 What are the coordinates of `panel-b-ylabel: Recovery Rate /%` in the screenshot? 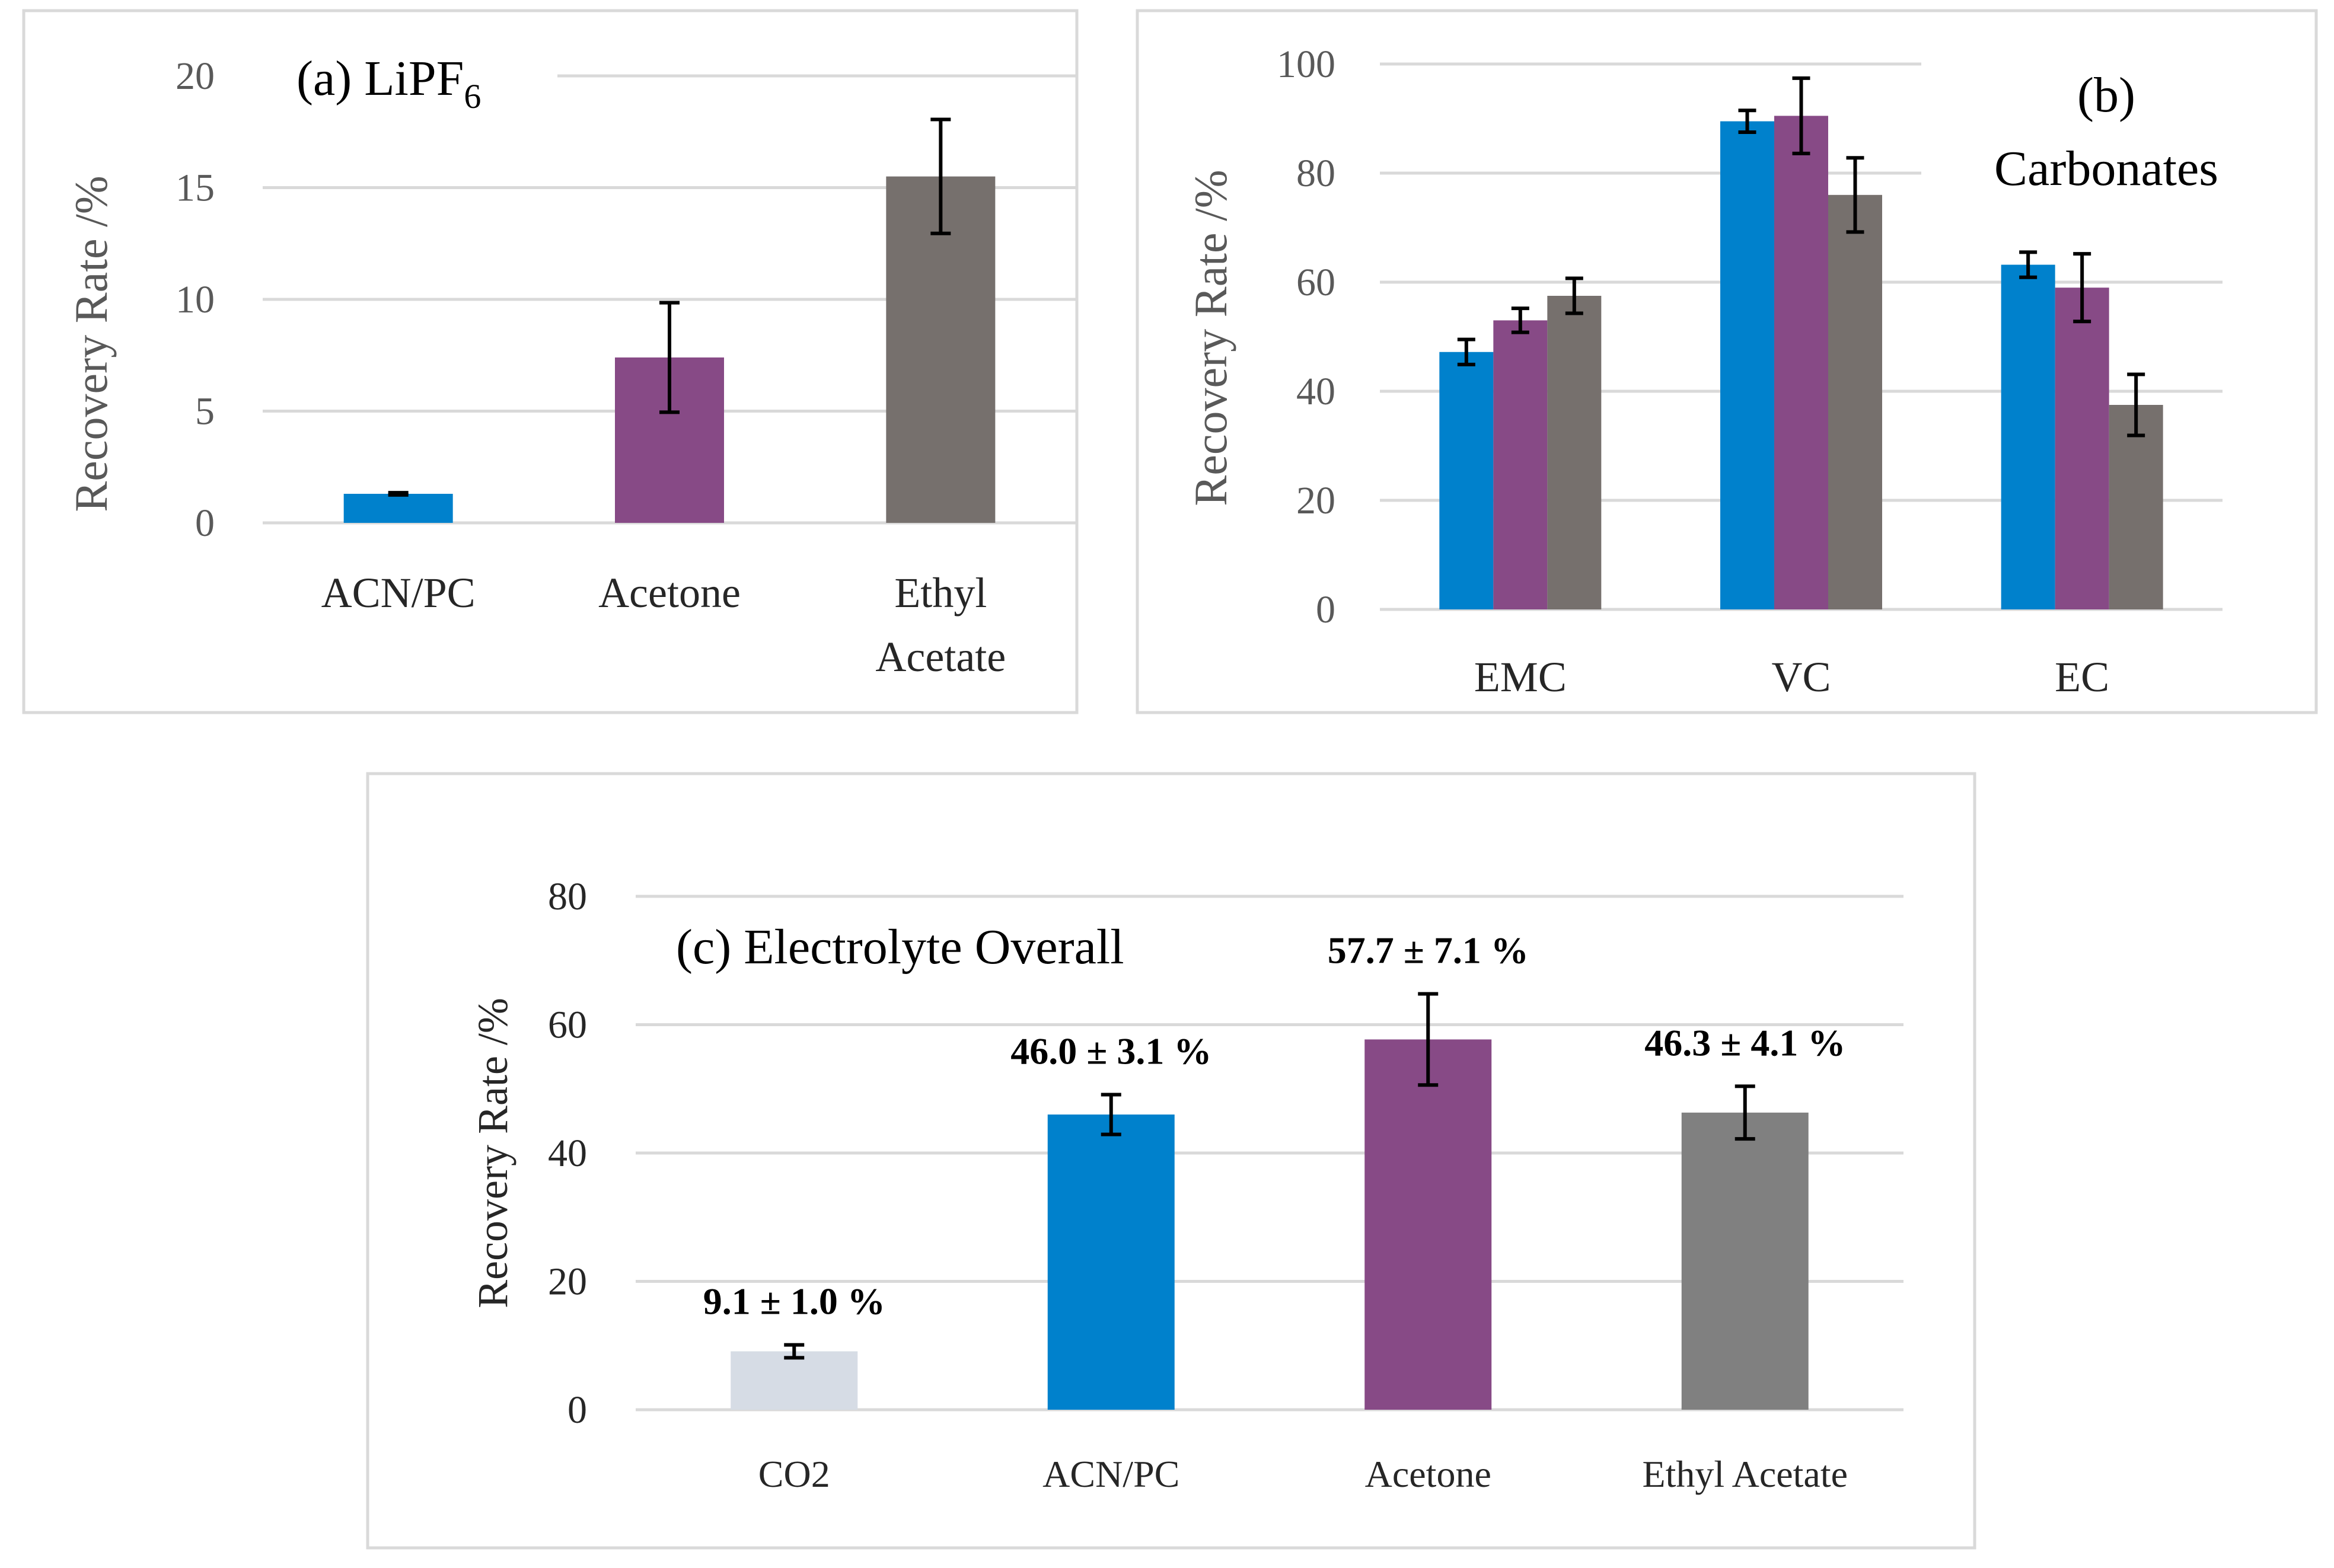 It's located at (1210, 338).